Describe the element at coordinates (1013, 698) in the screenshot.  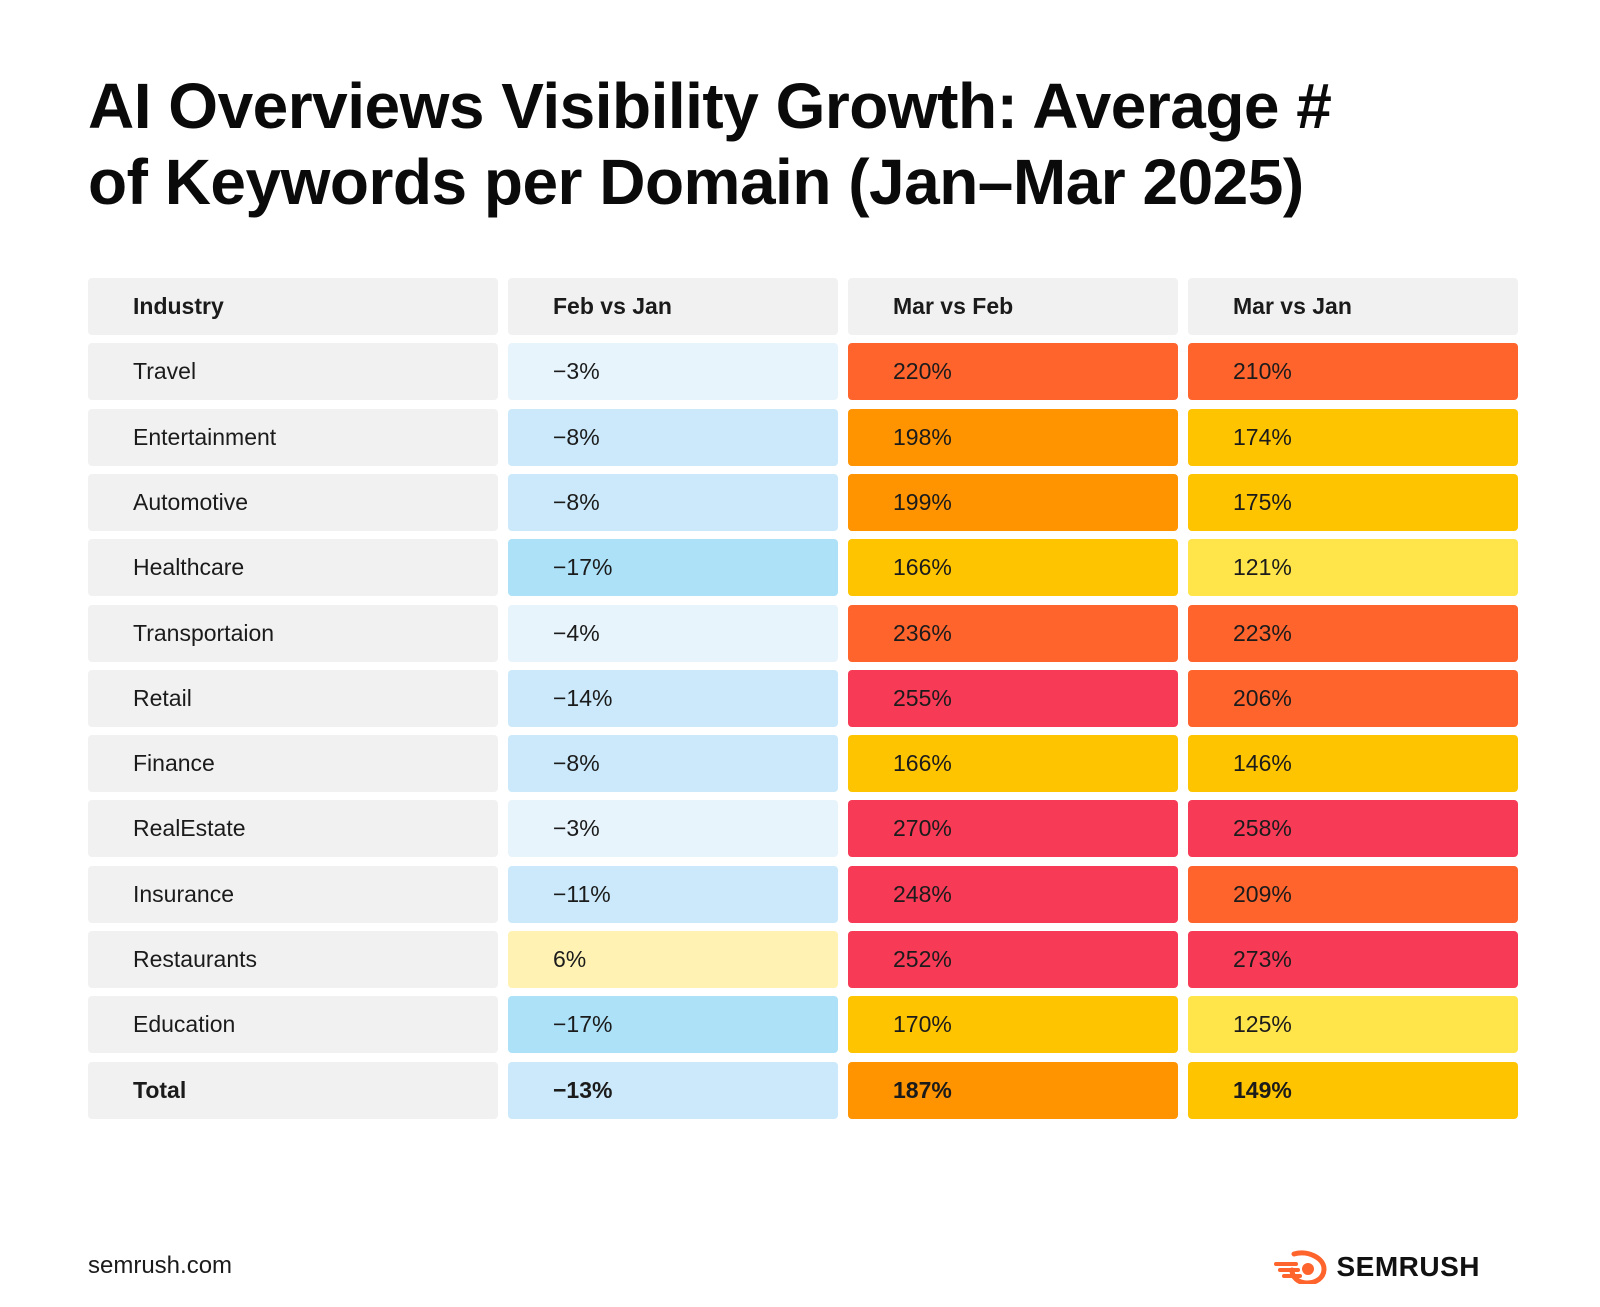
I see `value-cell: 255%` at that location.